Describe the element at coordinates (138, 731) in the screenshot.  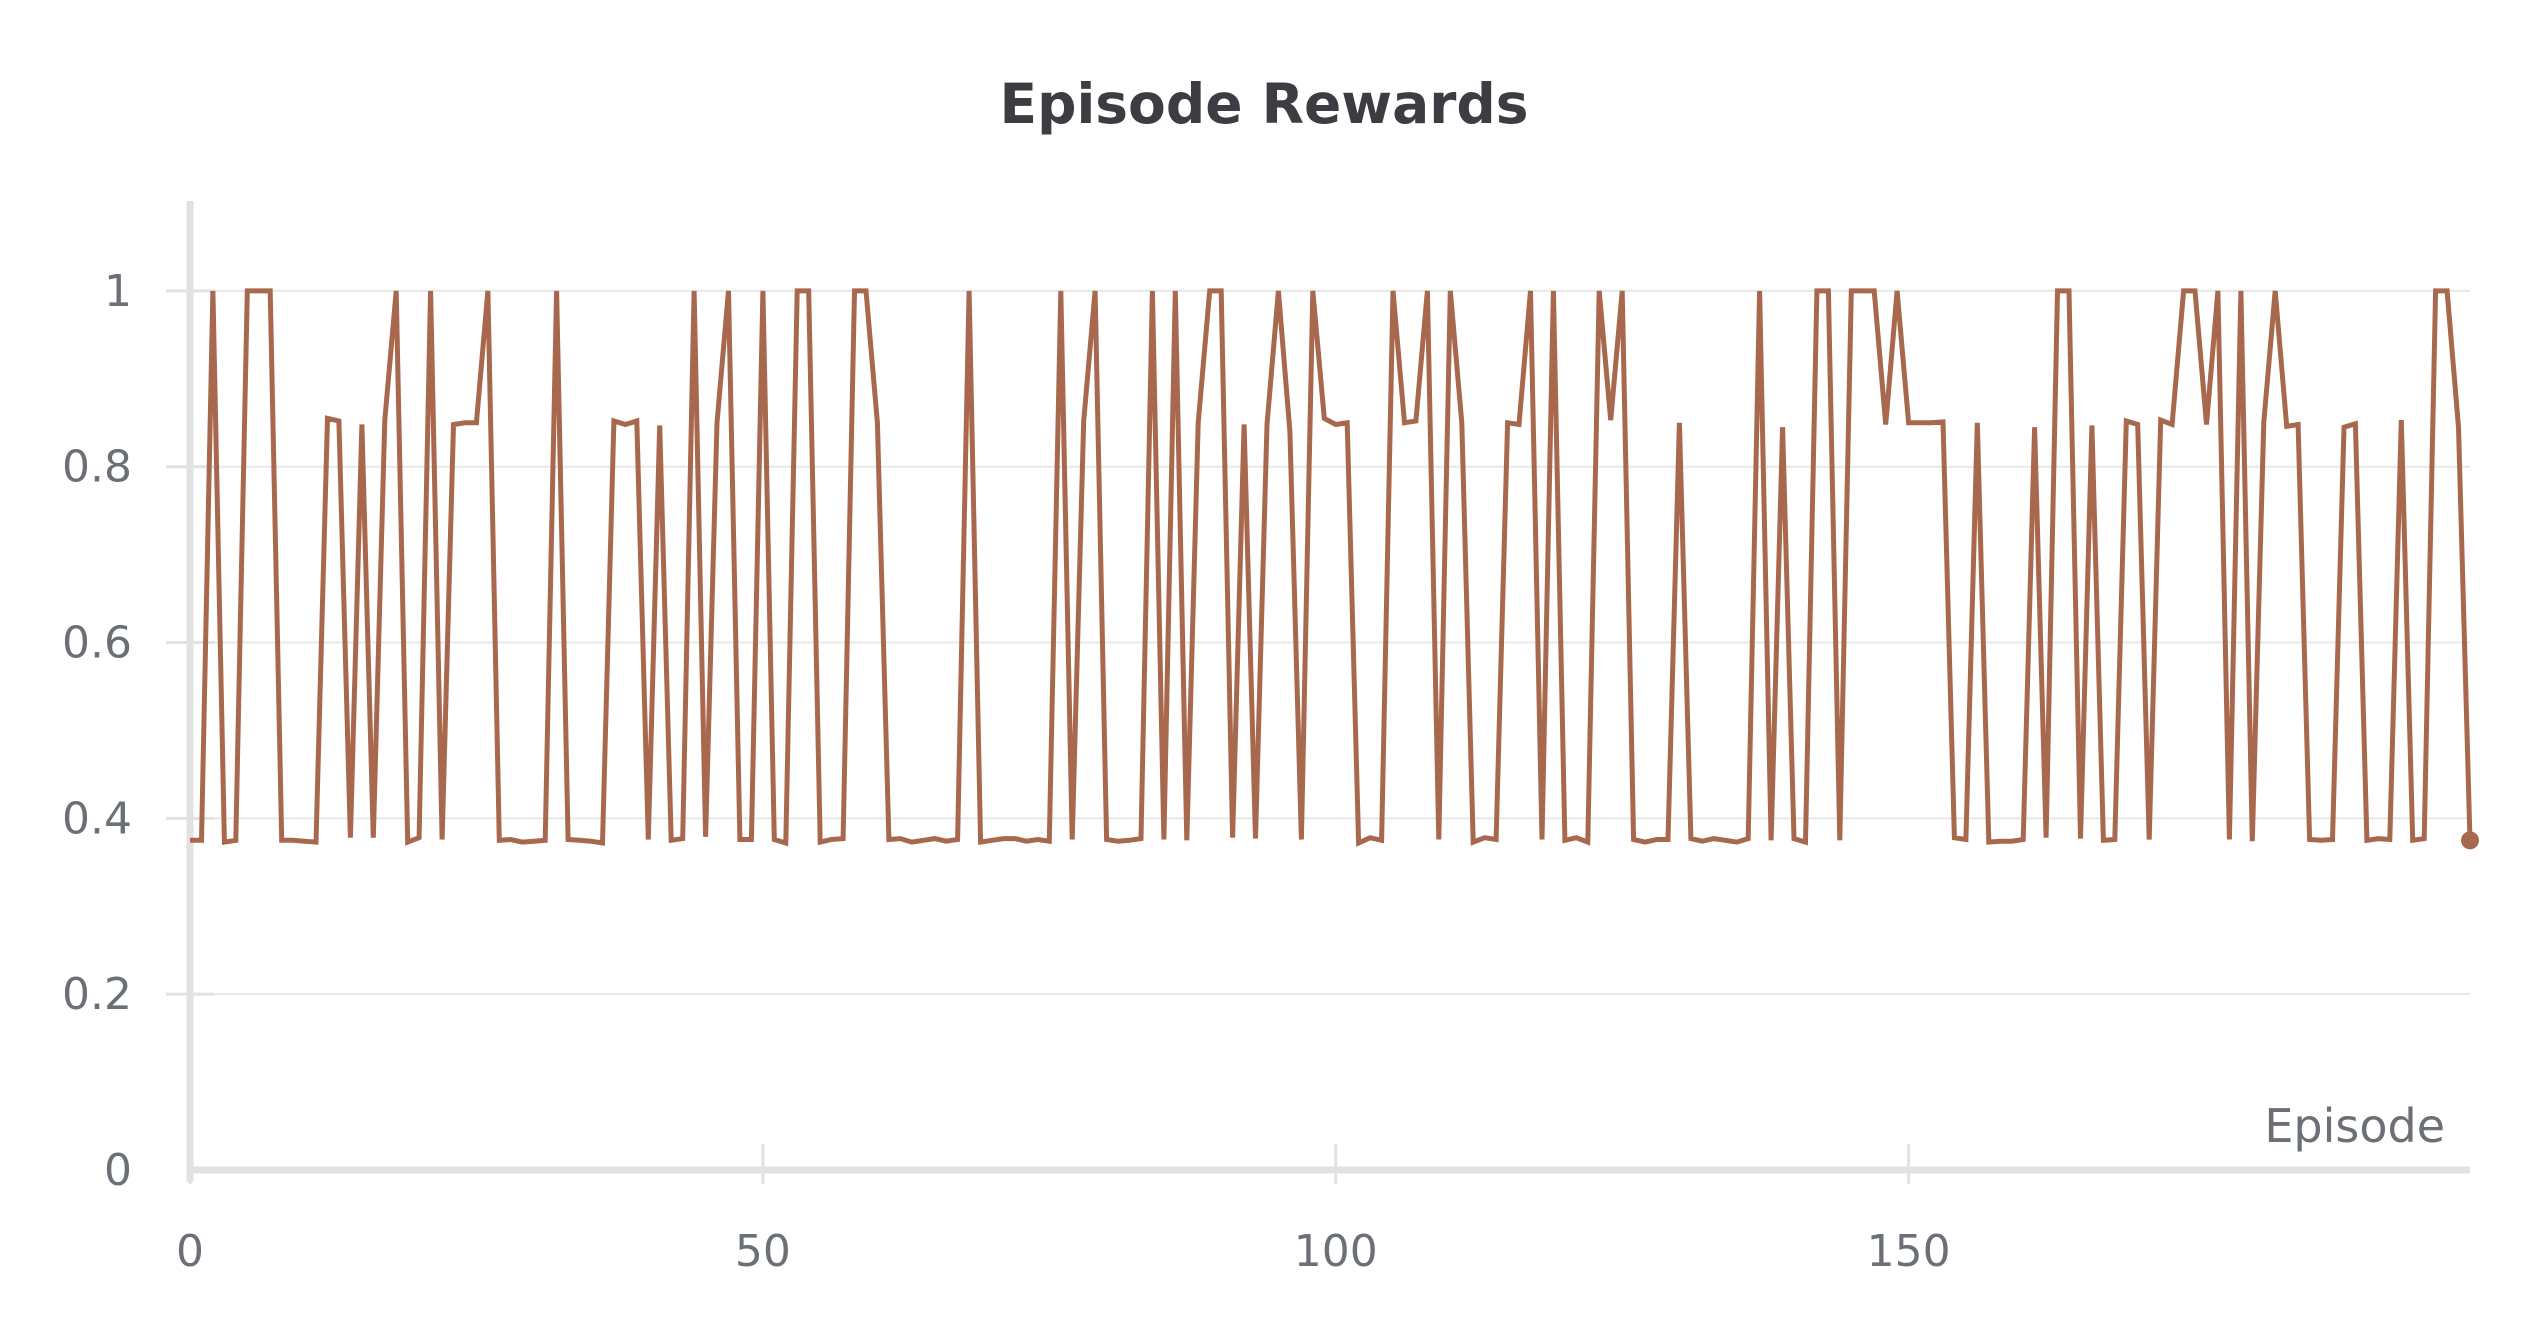
I see `y-axis-ticks: 0 0.2 0.4 0.6 0.8 1` at that location.